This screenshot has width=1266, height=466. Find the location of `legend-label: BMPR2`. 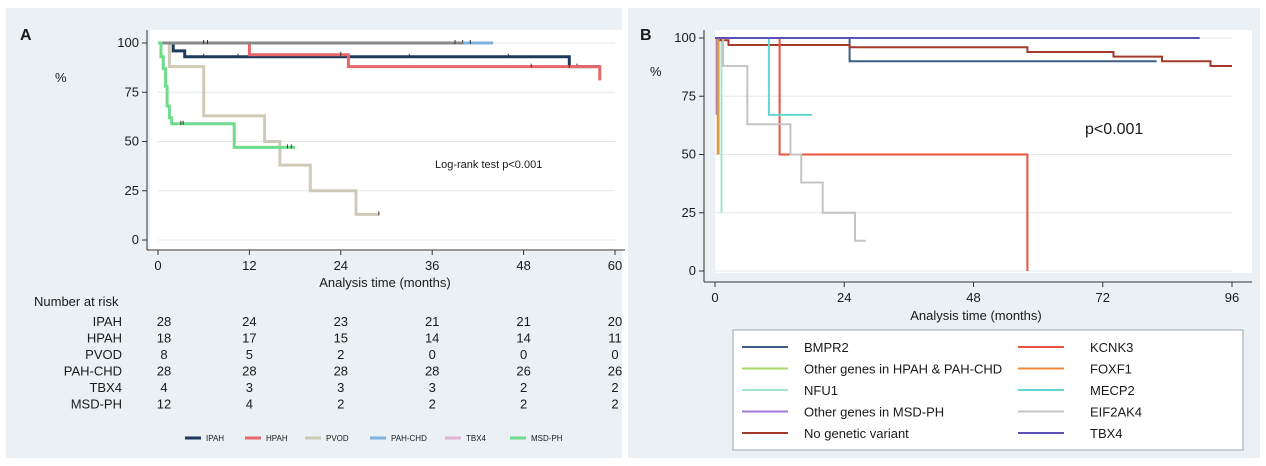

legend-label: BMPR2 is located at coordinates (826, 347).